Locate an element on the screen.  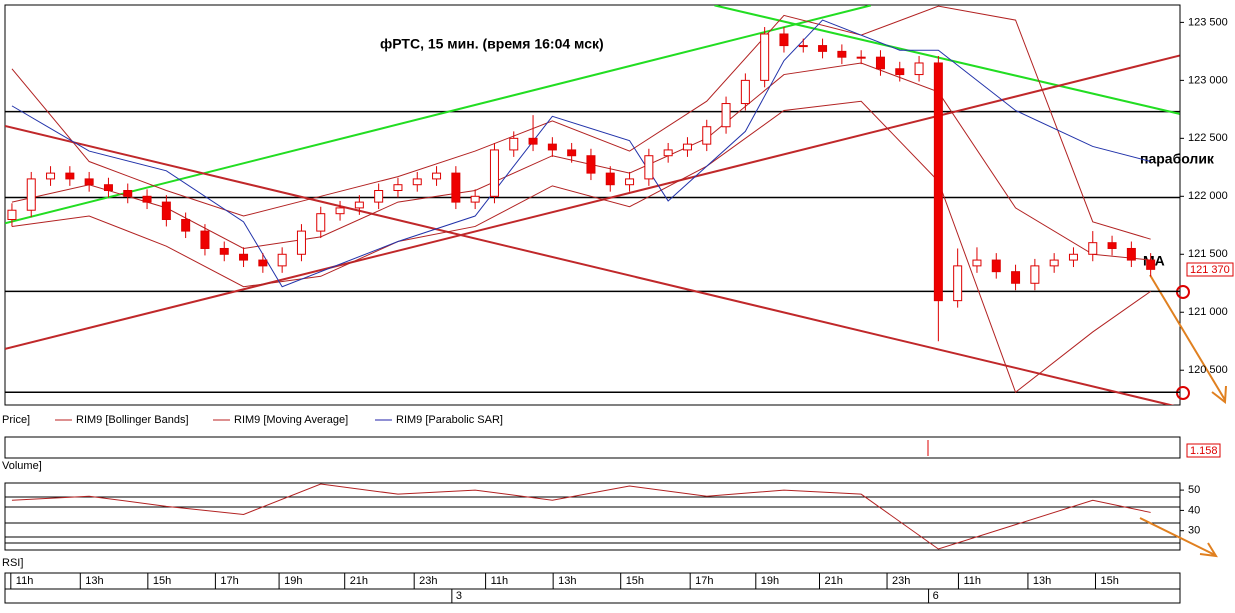
rsi-tick-label: 40 is located at coordinates (1194, 510).